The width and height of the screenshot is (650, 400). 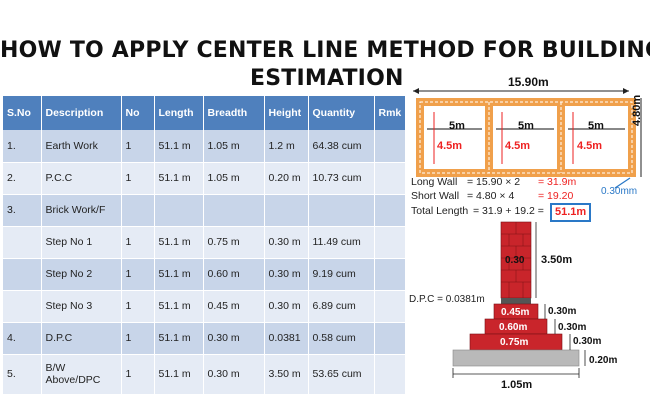 What do you see at coordinates (81, 306) in the screenshot?
I see `cell-description: Step No 3` at bounding box center [81, 306].